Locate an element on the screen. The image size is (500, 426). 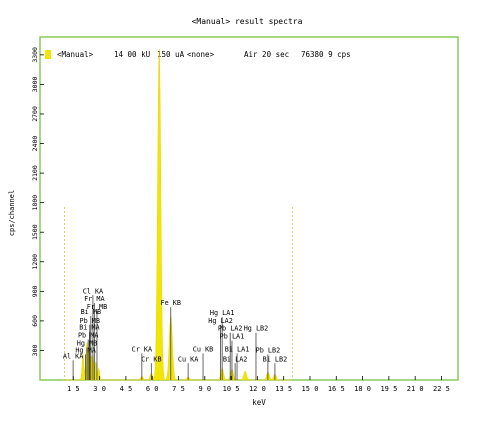
marker-label: Bi LA2 is located at coordinates (235, 359).